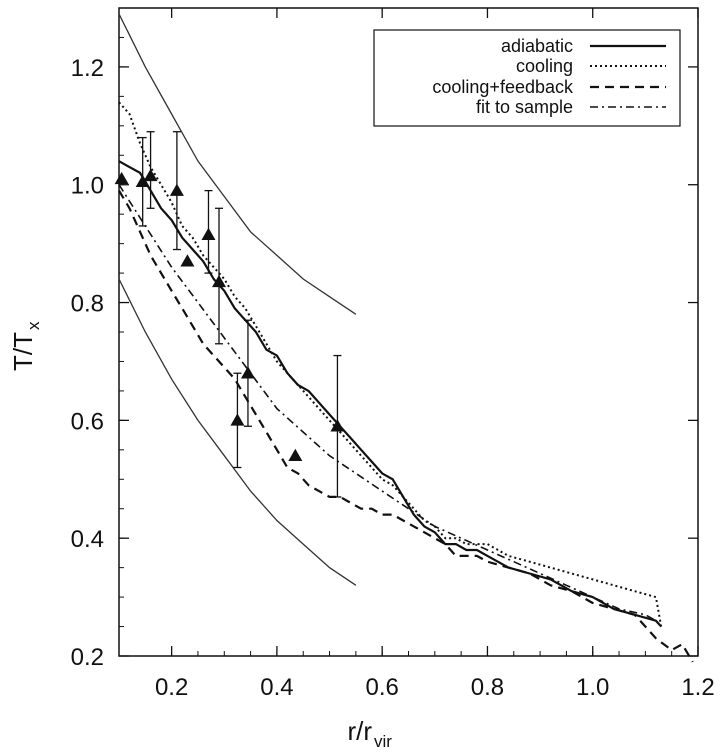  I want to click on legend-label-fit-to-sample: fit to sample, so click(524, 107).